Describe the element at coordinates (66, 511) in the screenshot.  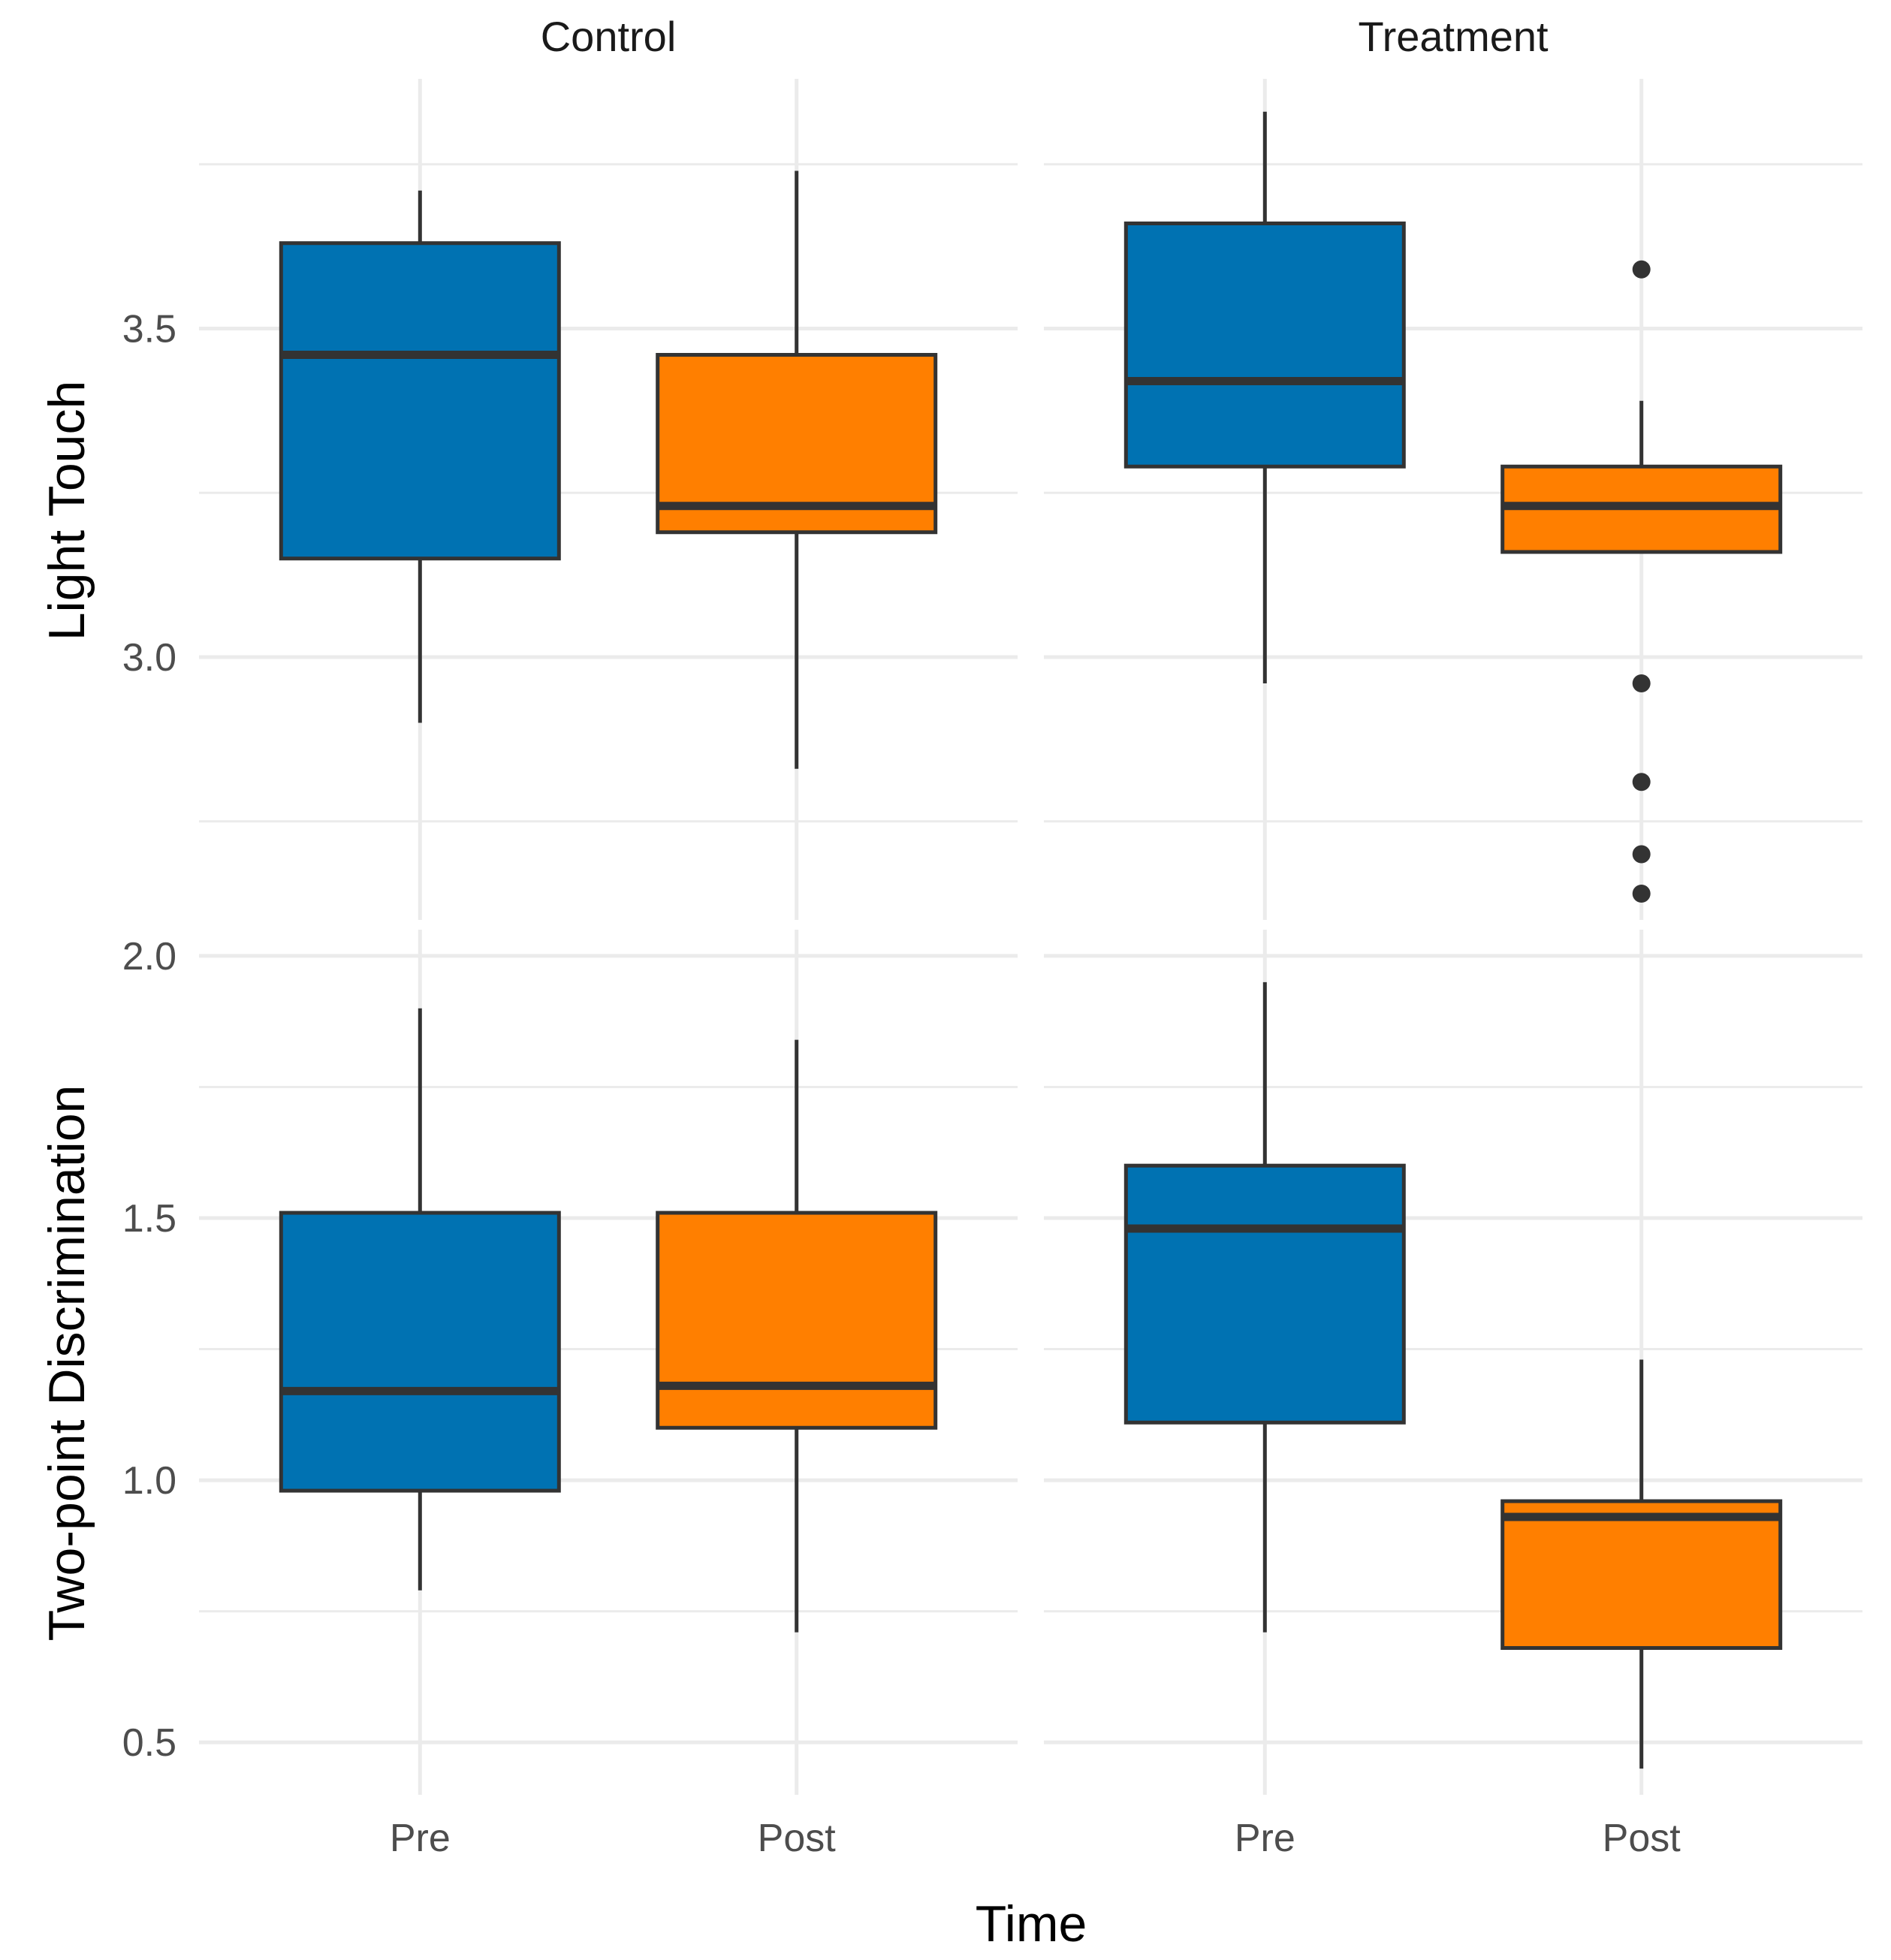
I see `y-axis-title-light-touch: Light Touch` at that location.